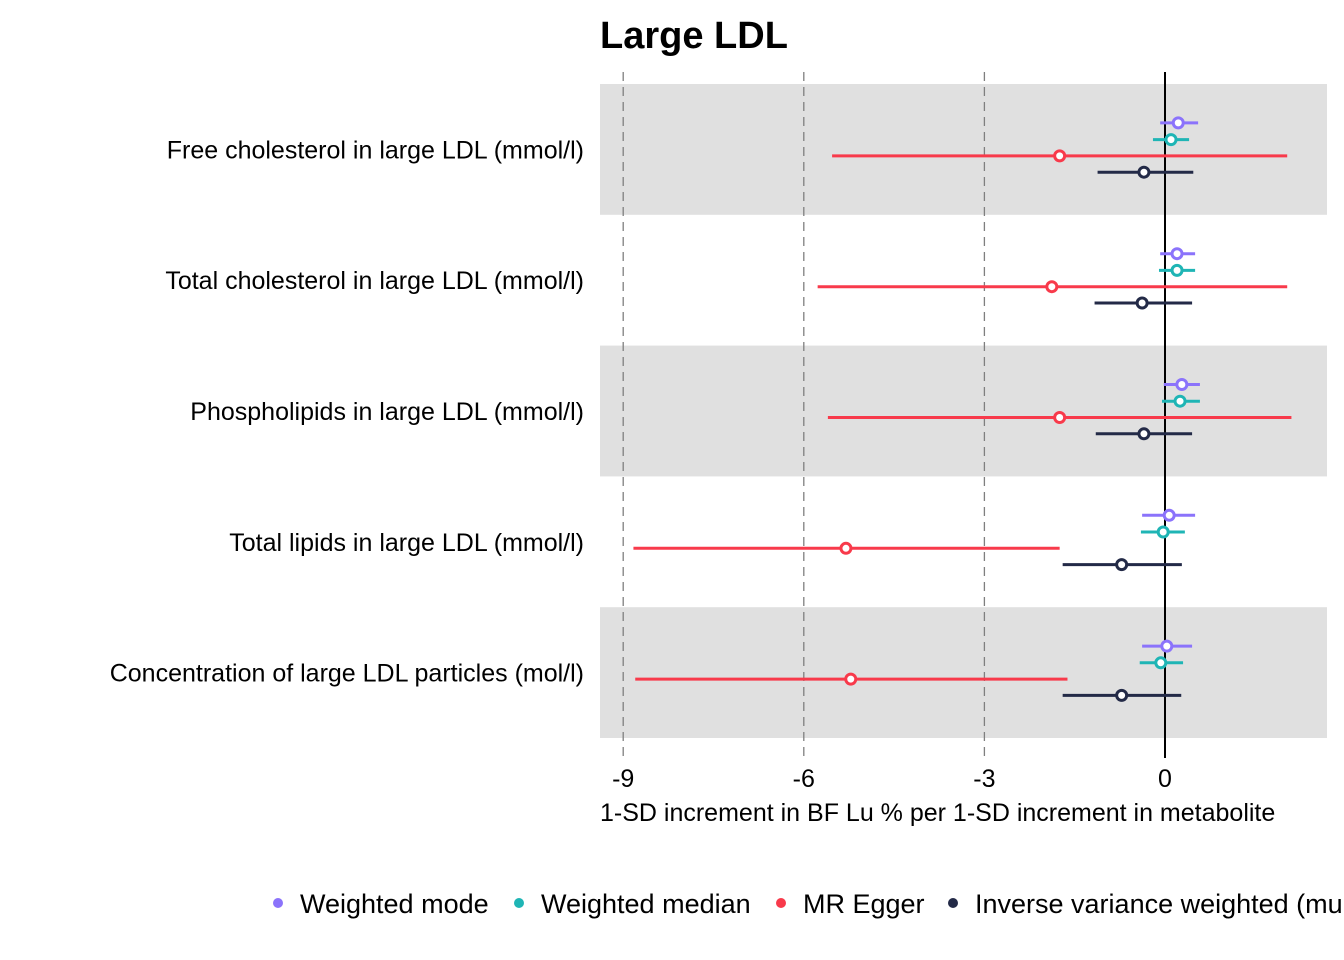 This screenshot has width=1344, height=960. Describe the element at coordinates (892, 779) in the screenshot. I see `x-axis-ticks: -9 -6 -3 0` at that location.